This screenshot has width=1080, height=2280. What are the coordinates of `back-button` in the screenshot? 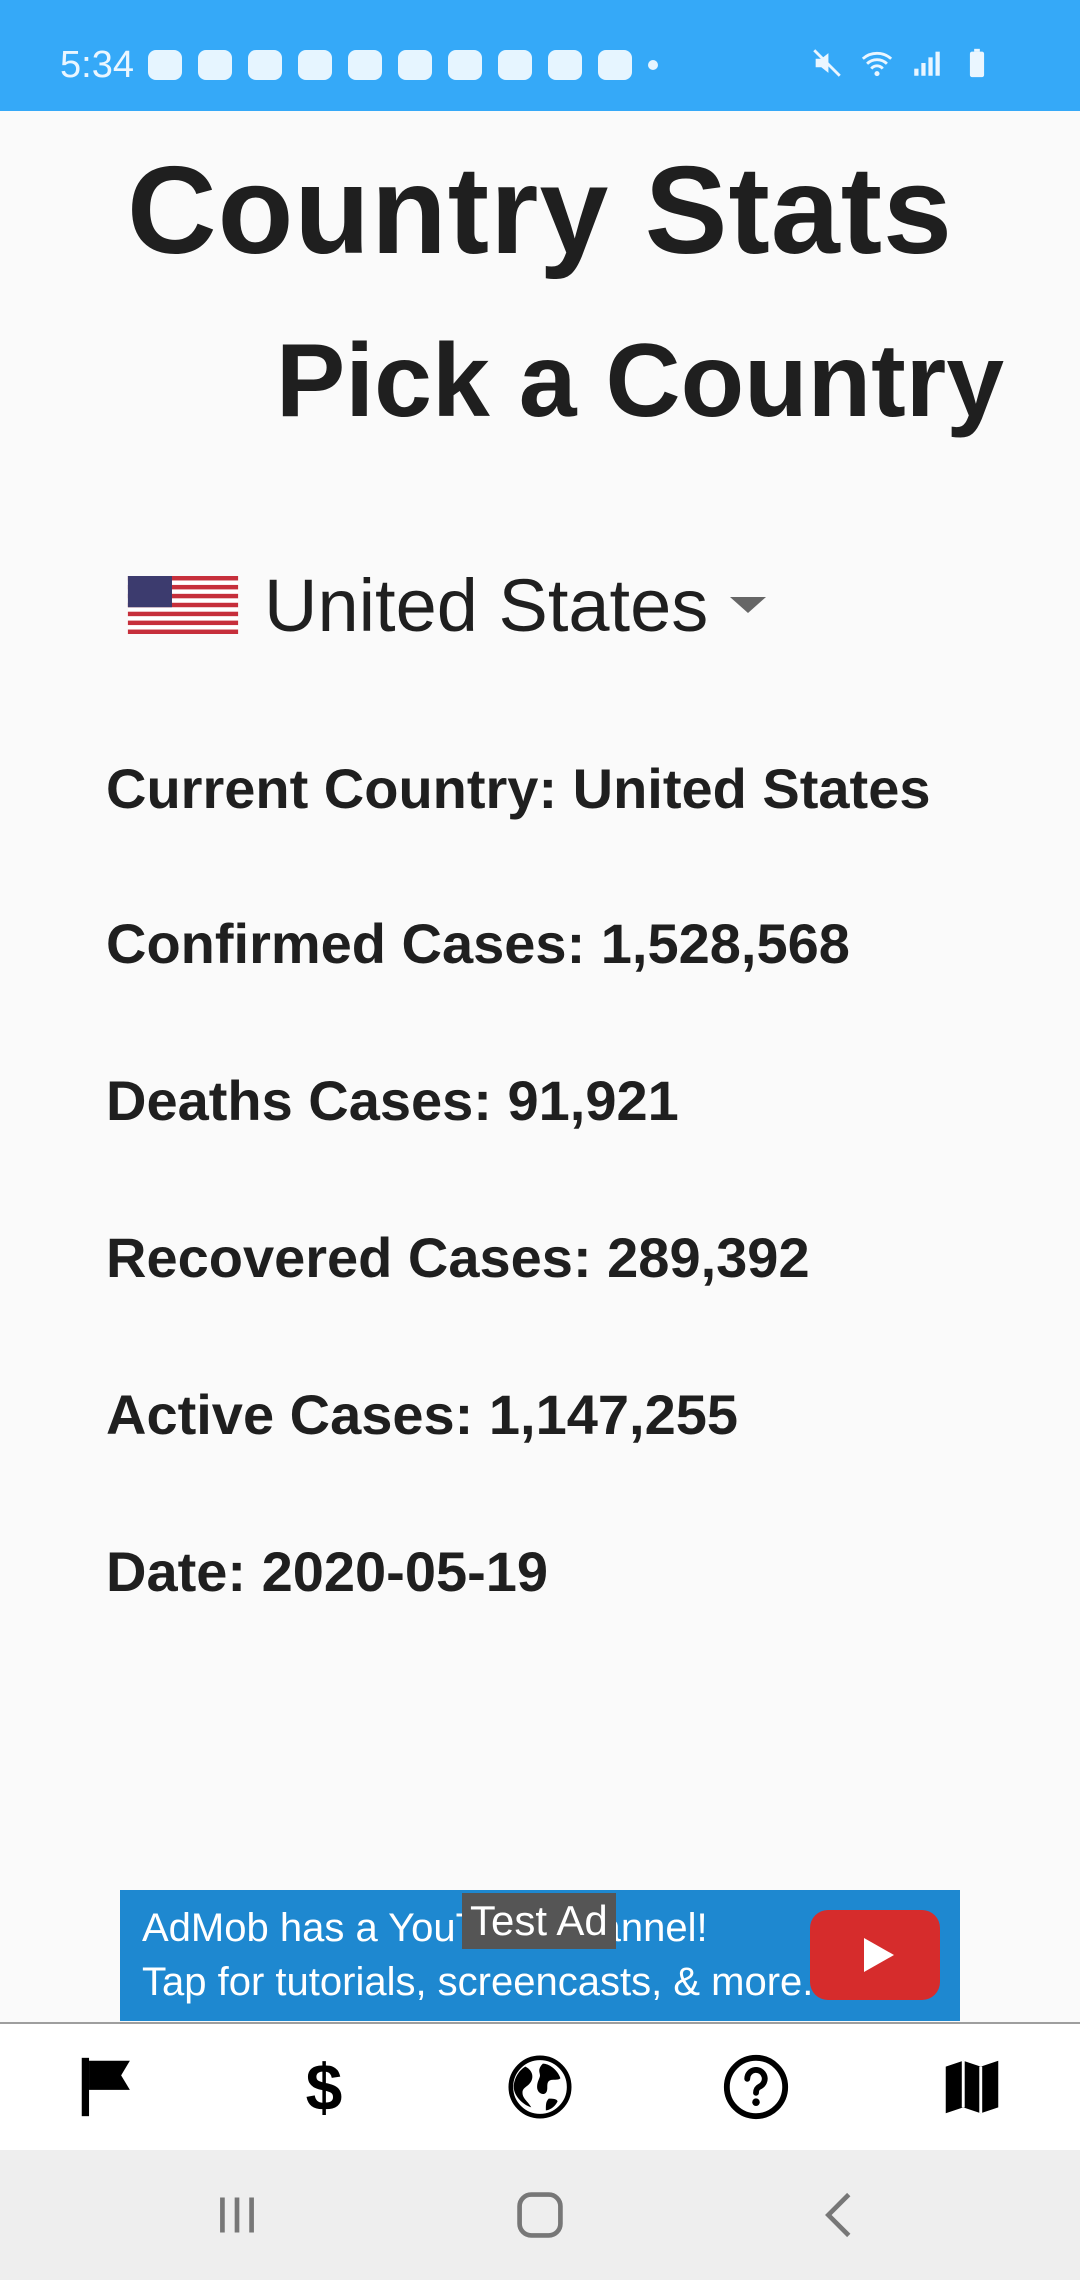 It's located at (840, 2215).